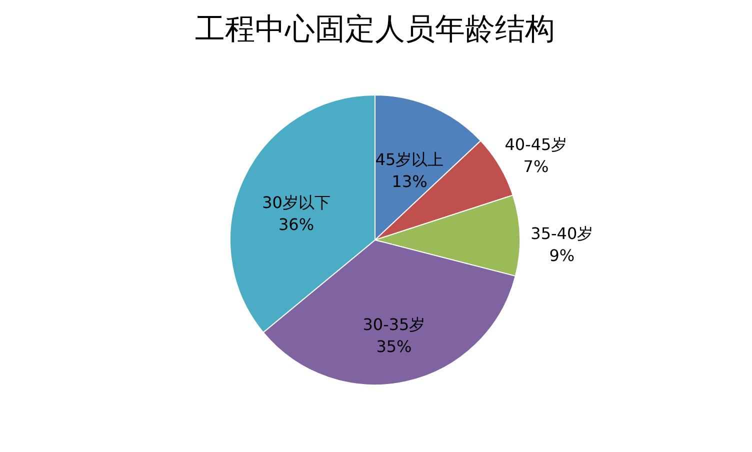  What do you see at coordinates (296, 202) in the screenshot?
I see `slice-label: 30岁以下` at bounding box center [296, 202].